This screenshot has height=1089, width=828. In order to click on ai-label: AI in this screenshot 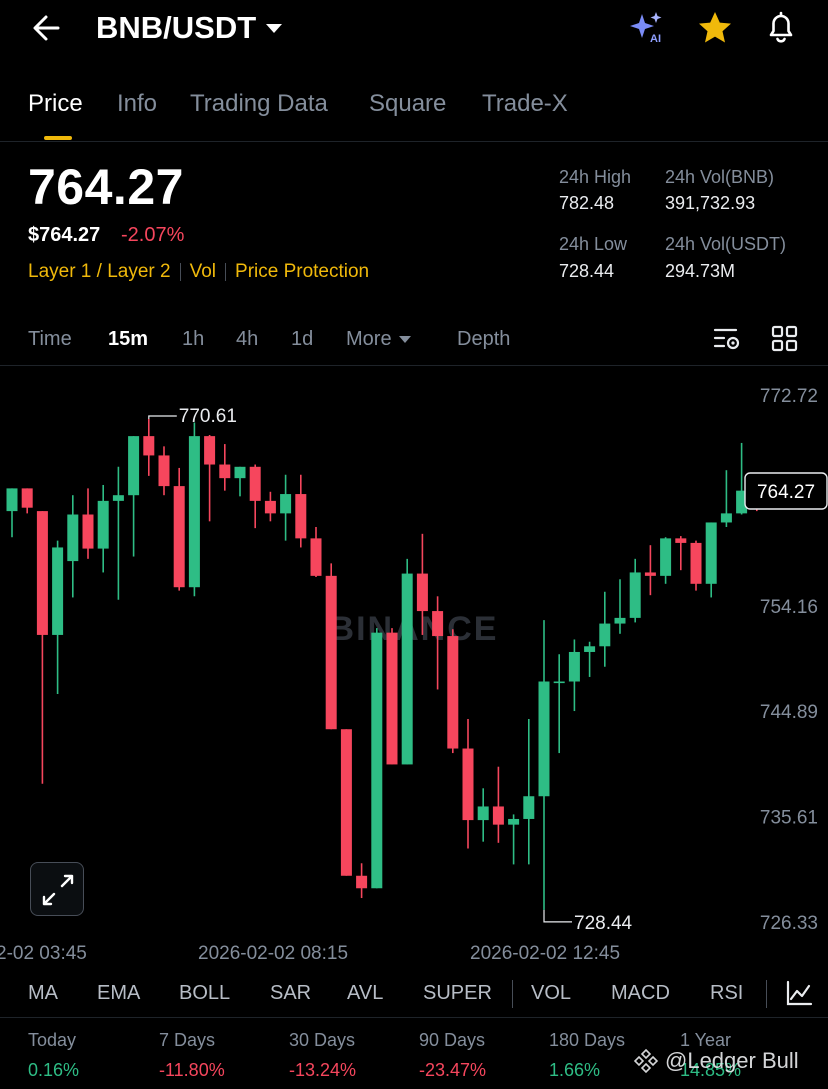, I will do `click(655, 39)`.